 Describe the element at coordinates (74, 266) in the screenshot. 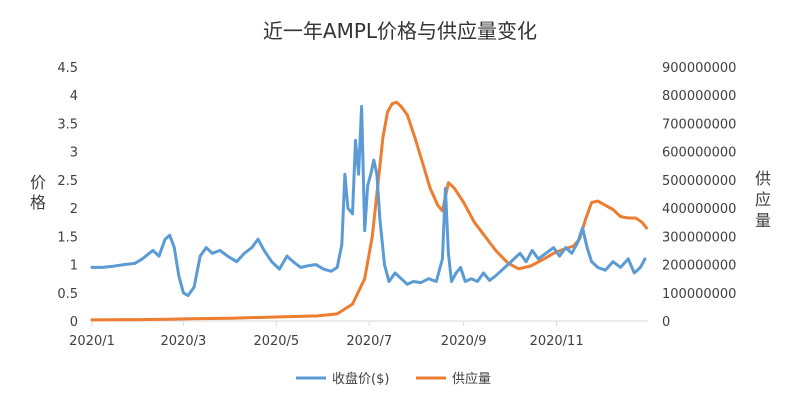

I see `y-left-tick-label: 1` at that location.